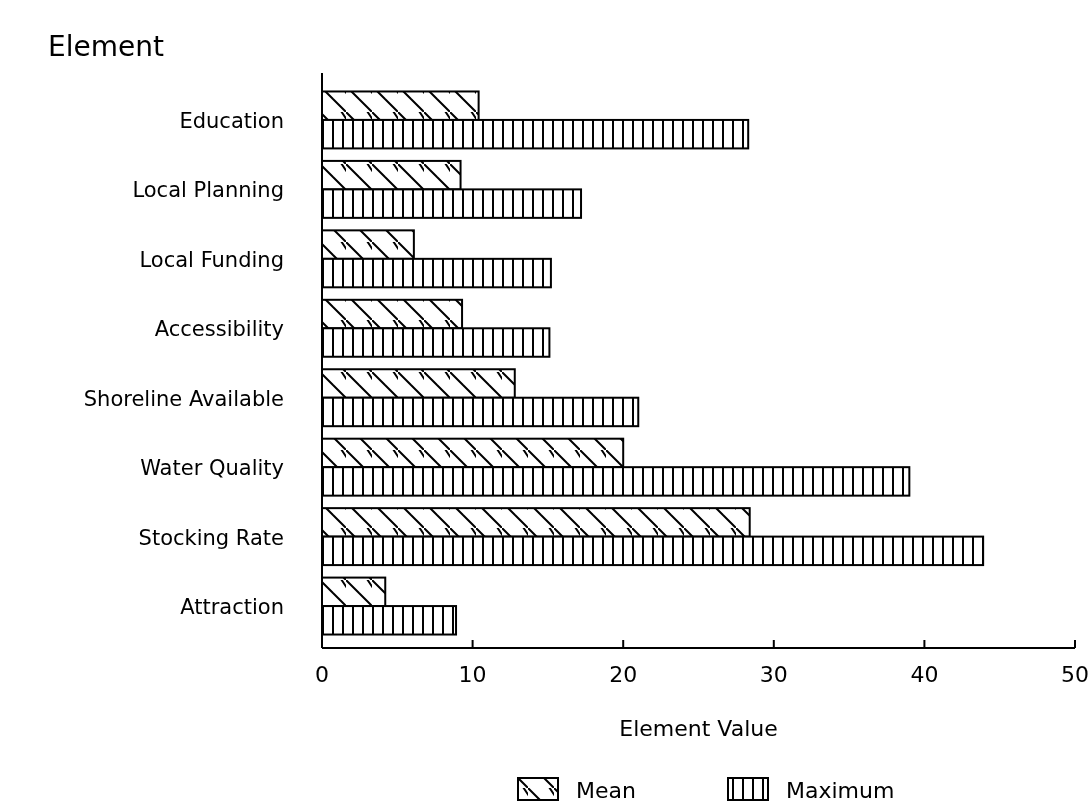  What do you see at coordinates (231, 120) in the screenshot?
I see `y-tick-label: Education` at bounding box center [231, 120].